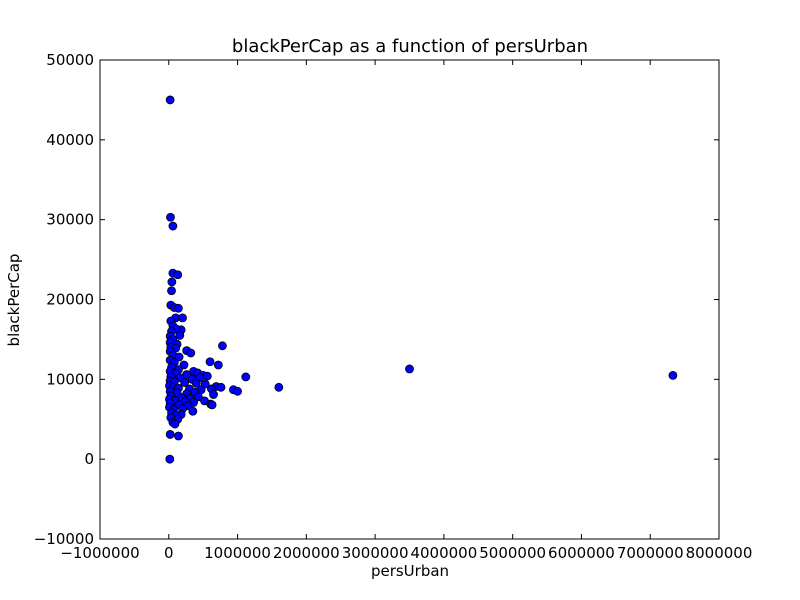  I want to click on y-tick-label: 50000, so click(70, 60).